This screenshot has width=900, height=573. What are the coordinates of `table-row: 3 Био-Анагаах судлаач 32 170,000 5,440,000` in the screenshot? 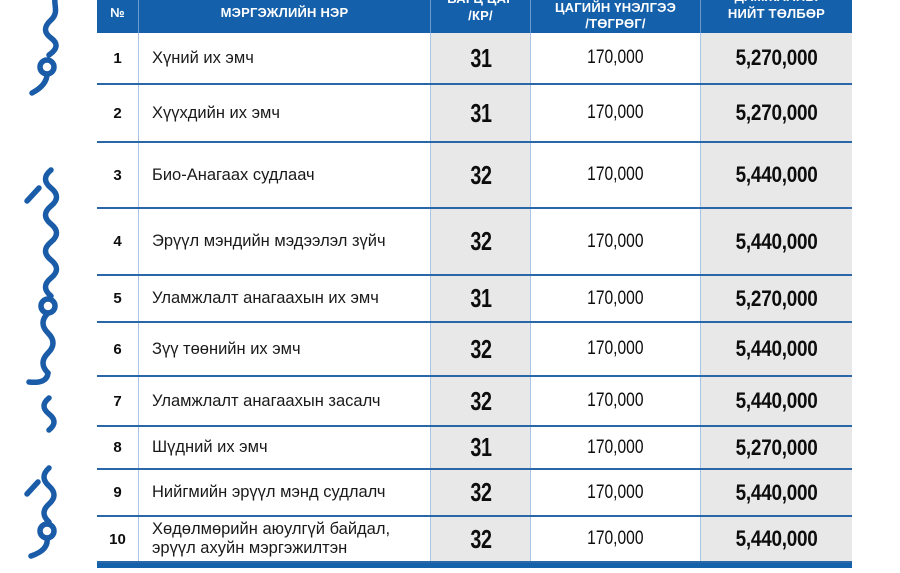 It's located at (474, 176).